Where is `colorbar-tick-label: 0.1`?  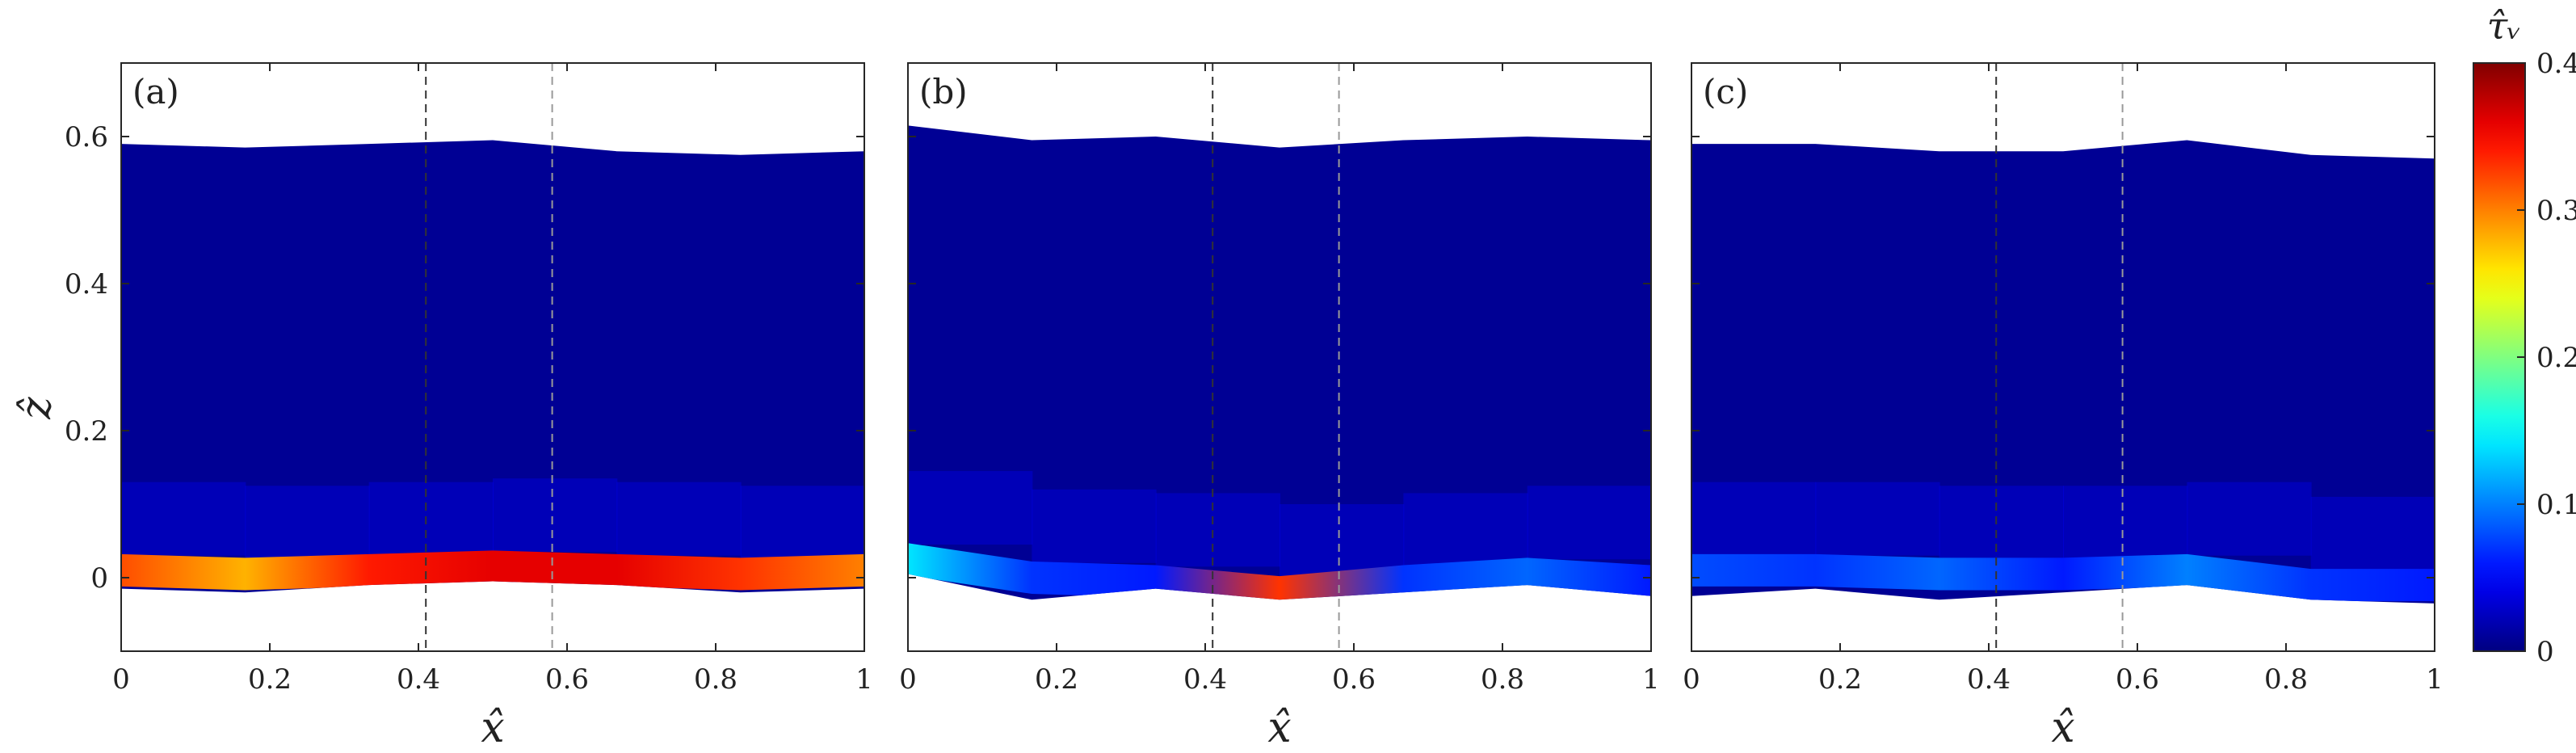
colorbar-tick-label: 0.1 is located at coordinates (2556, 505).